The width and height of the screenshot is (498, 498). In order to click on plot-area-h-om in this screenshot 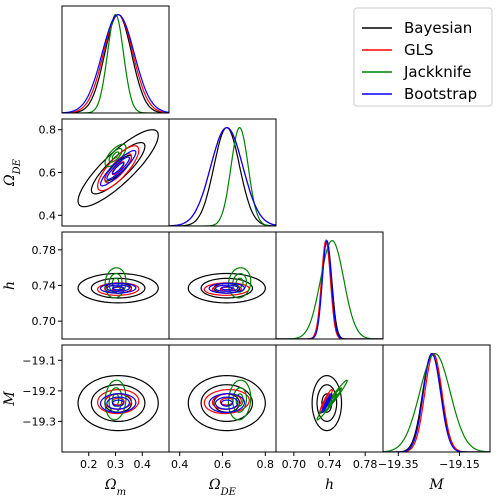, I will do `click(118, 285)`.